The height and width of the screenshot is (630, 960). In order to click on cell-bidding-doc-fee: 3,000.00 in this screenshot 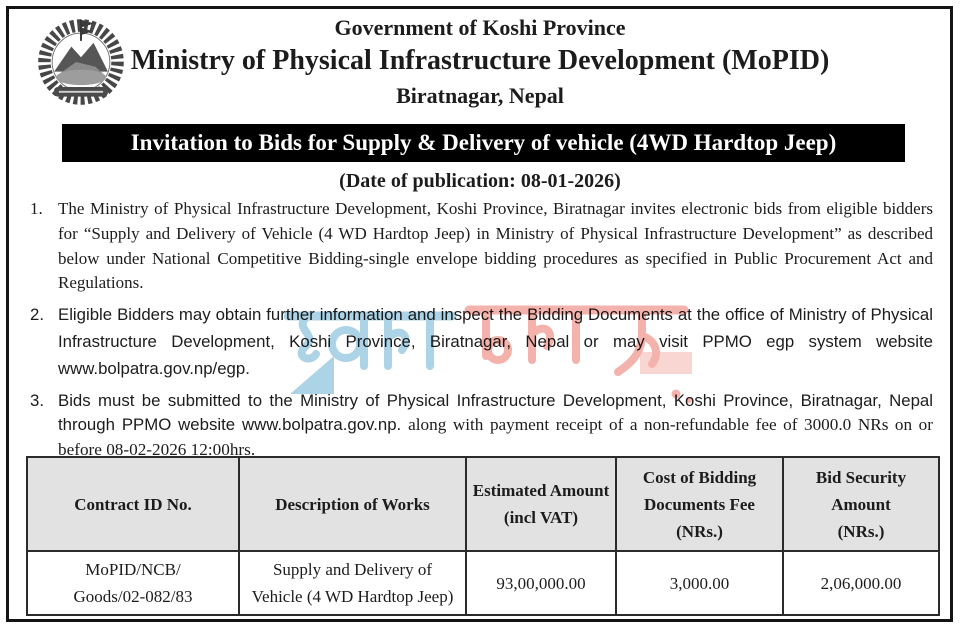, I will do `click(699, 583)`.